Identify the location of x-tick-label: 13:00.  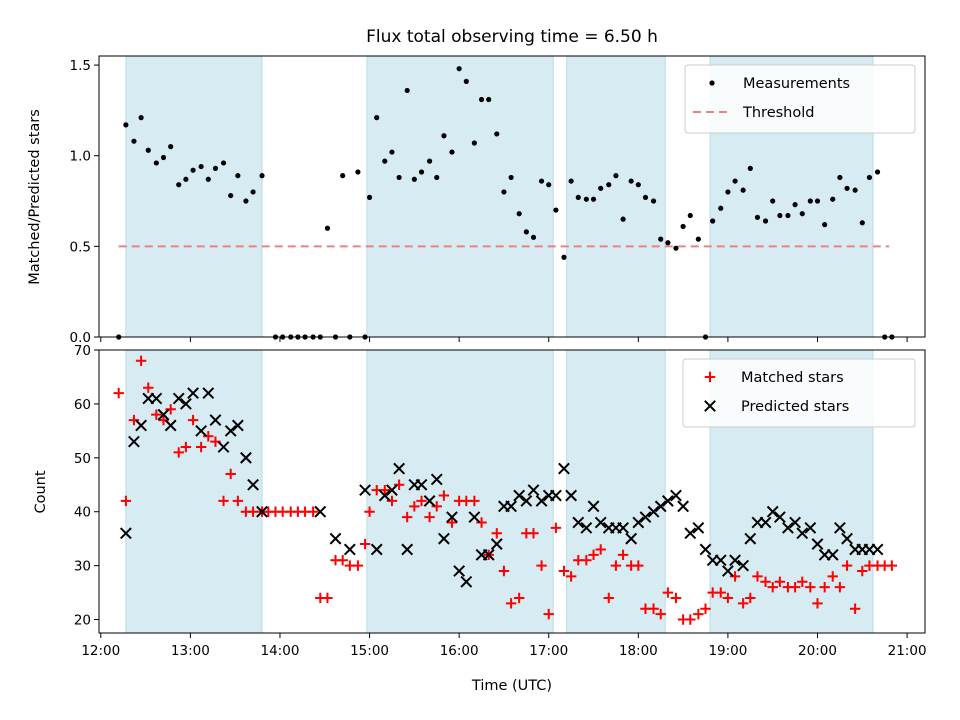
(190, 651).